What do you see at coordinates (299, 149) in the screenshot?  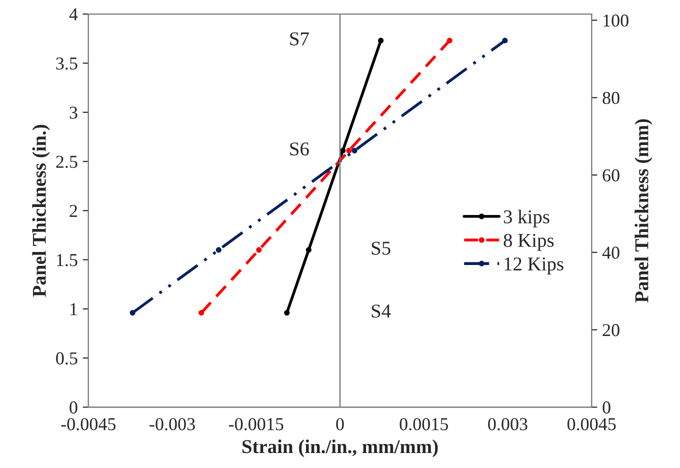 I see `annotation: S6` at bounding box center [299, 149].